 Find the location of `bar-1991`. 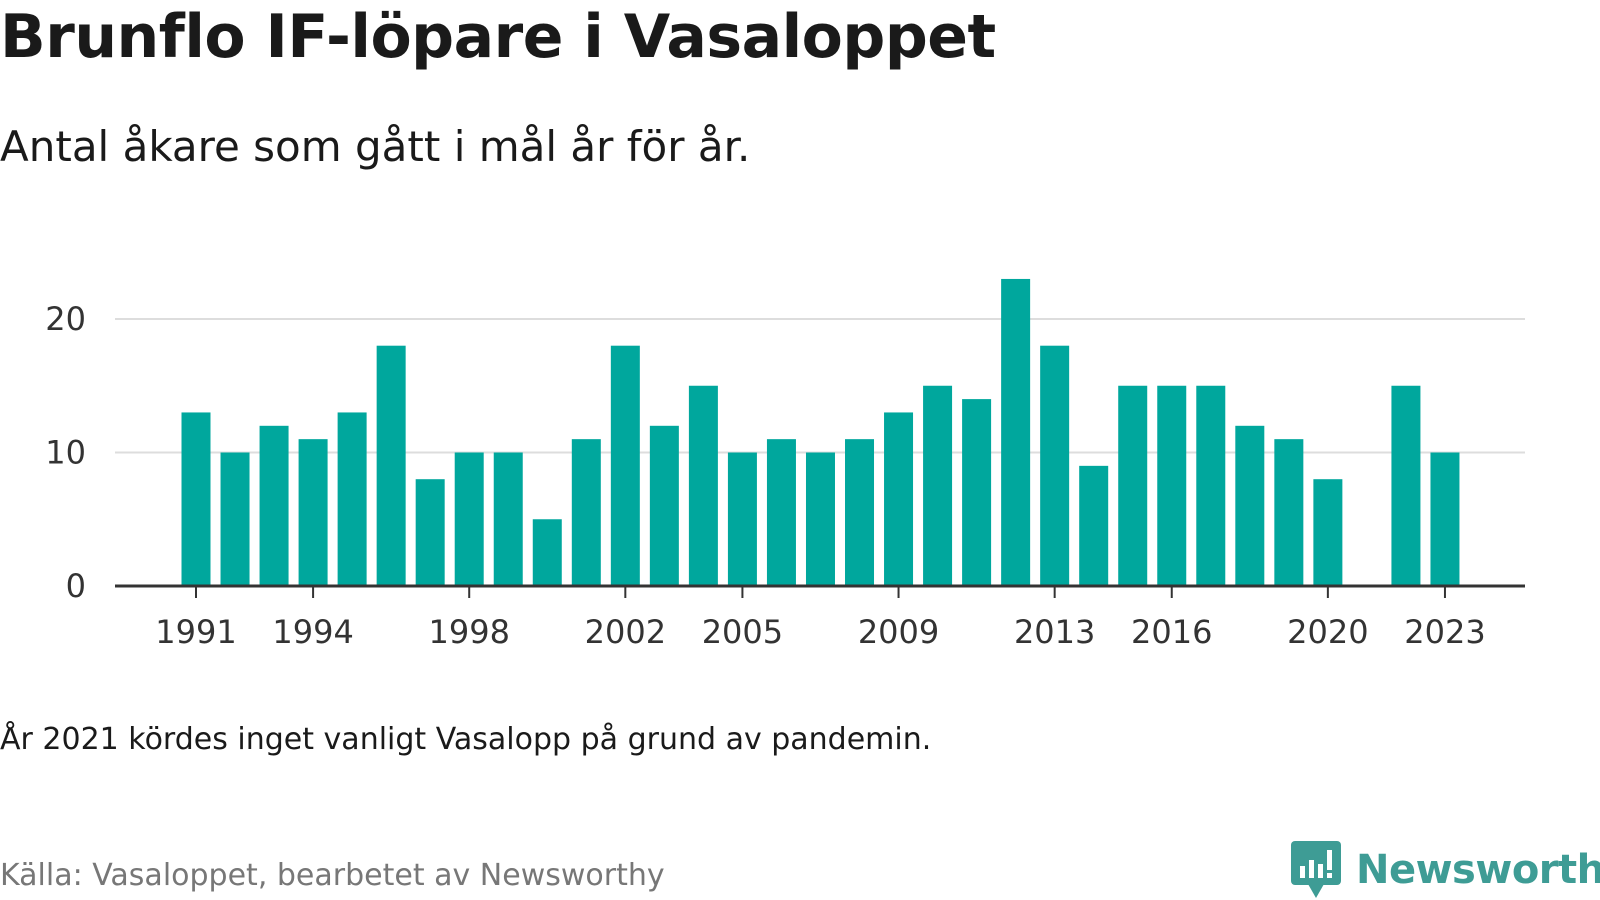

bar-1991 is located at coordinates (196, 499).